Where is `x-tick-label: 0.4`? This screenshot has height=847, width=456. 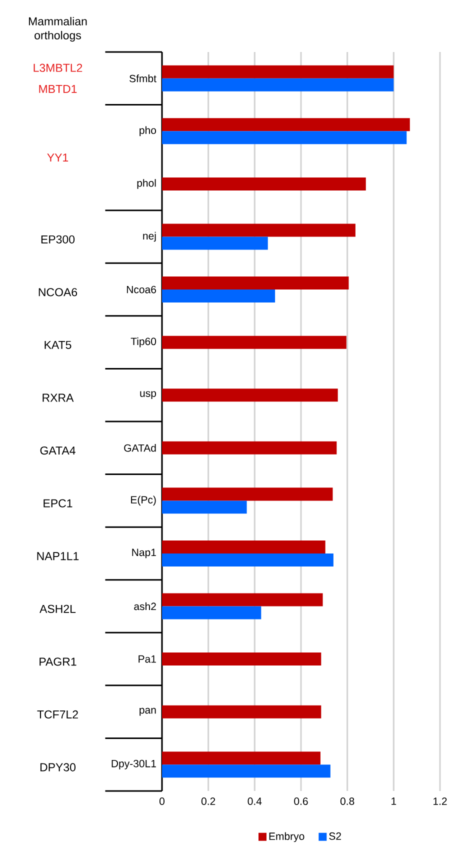 x-tick-label: 0.4 is located at coordinates (255, 801).